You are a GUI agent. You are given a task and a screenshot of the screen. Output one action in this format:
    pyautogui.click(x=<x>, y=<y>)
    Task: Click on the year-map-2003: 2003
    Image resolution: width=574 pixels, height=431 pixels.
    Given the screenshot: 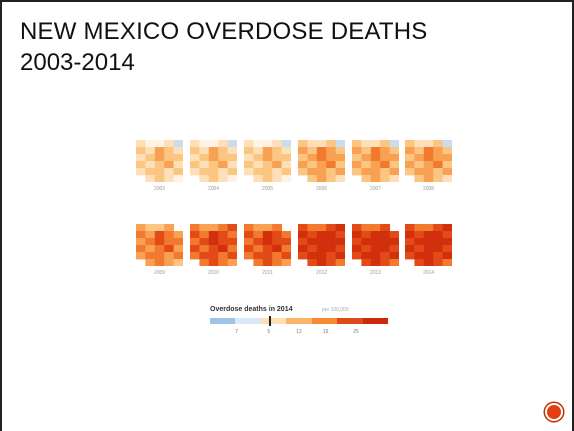 What is the action you would take?
    pyautogui.click(x=159, y=166)
    